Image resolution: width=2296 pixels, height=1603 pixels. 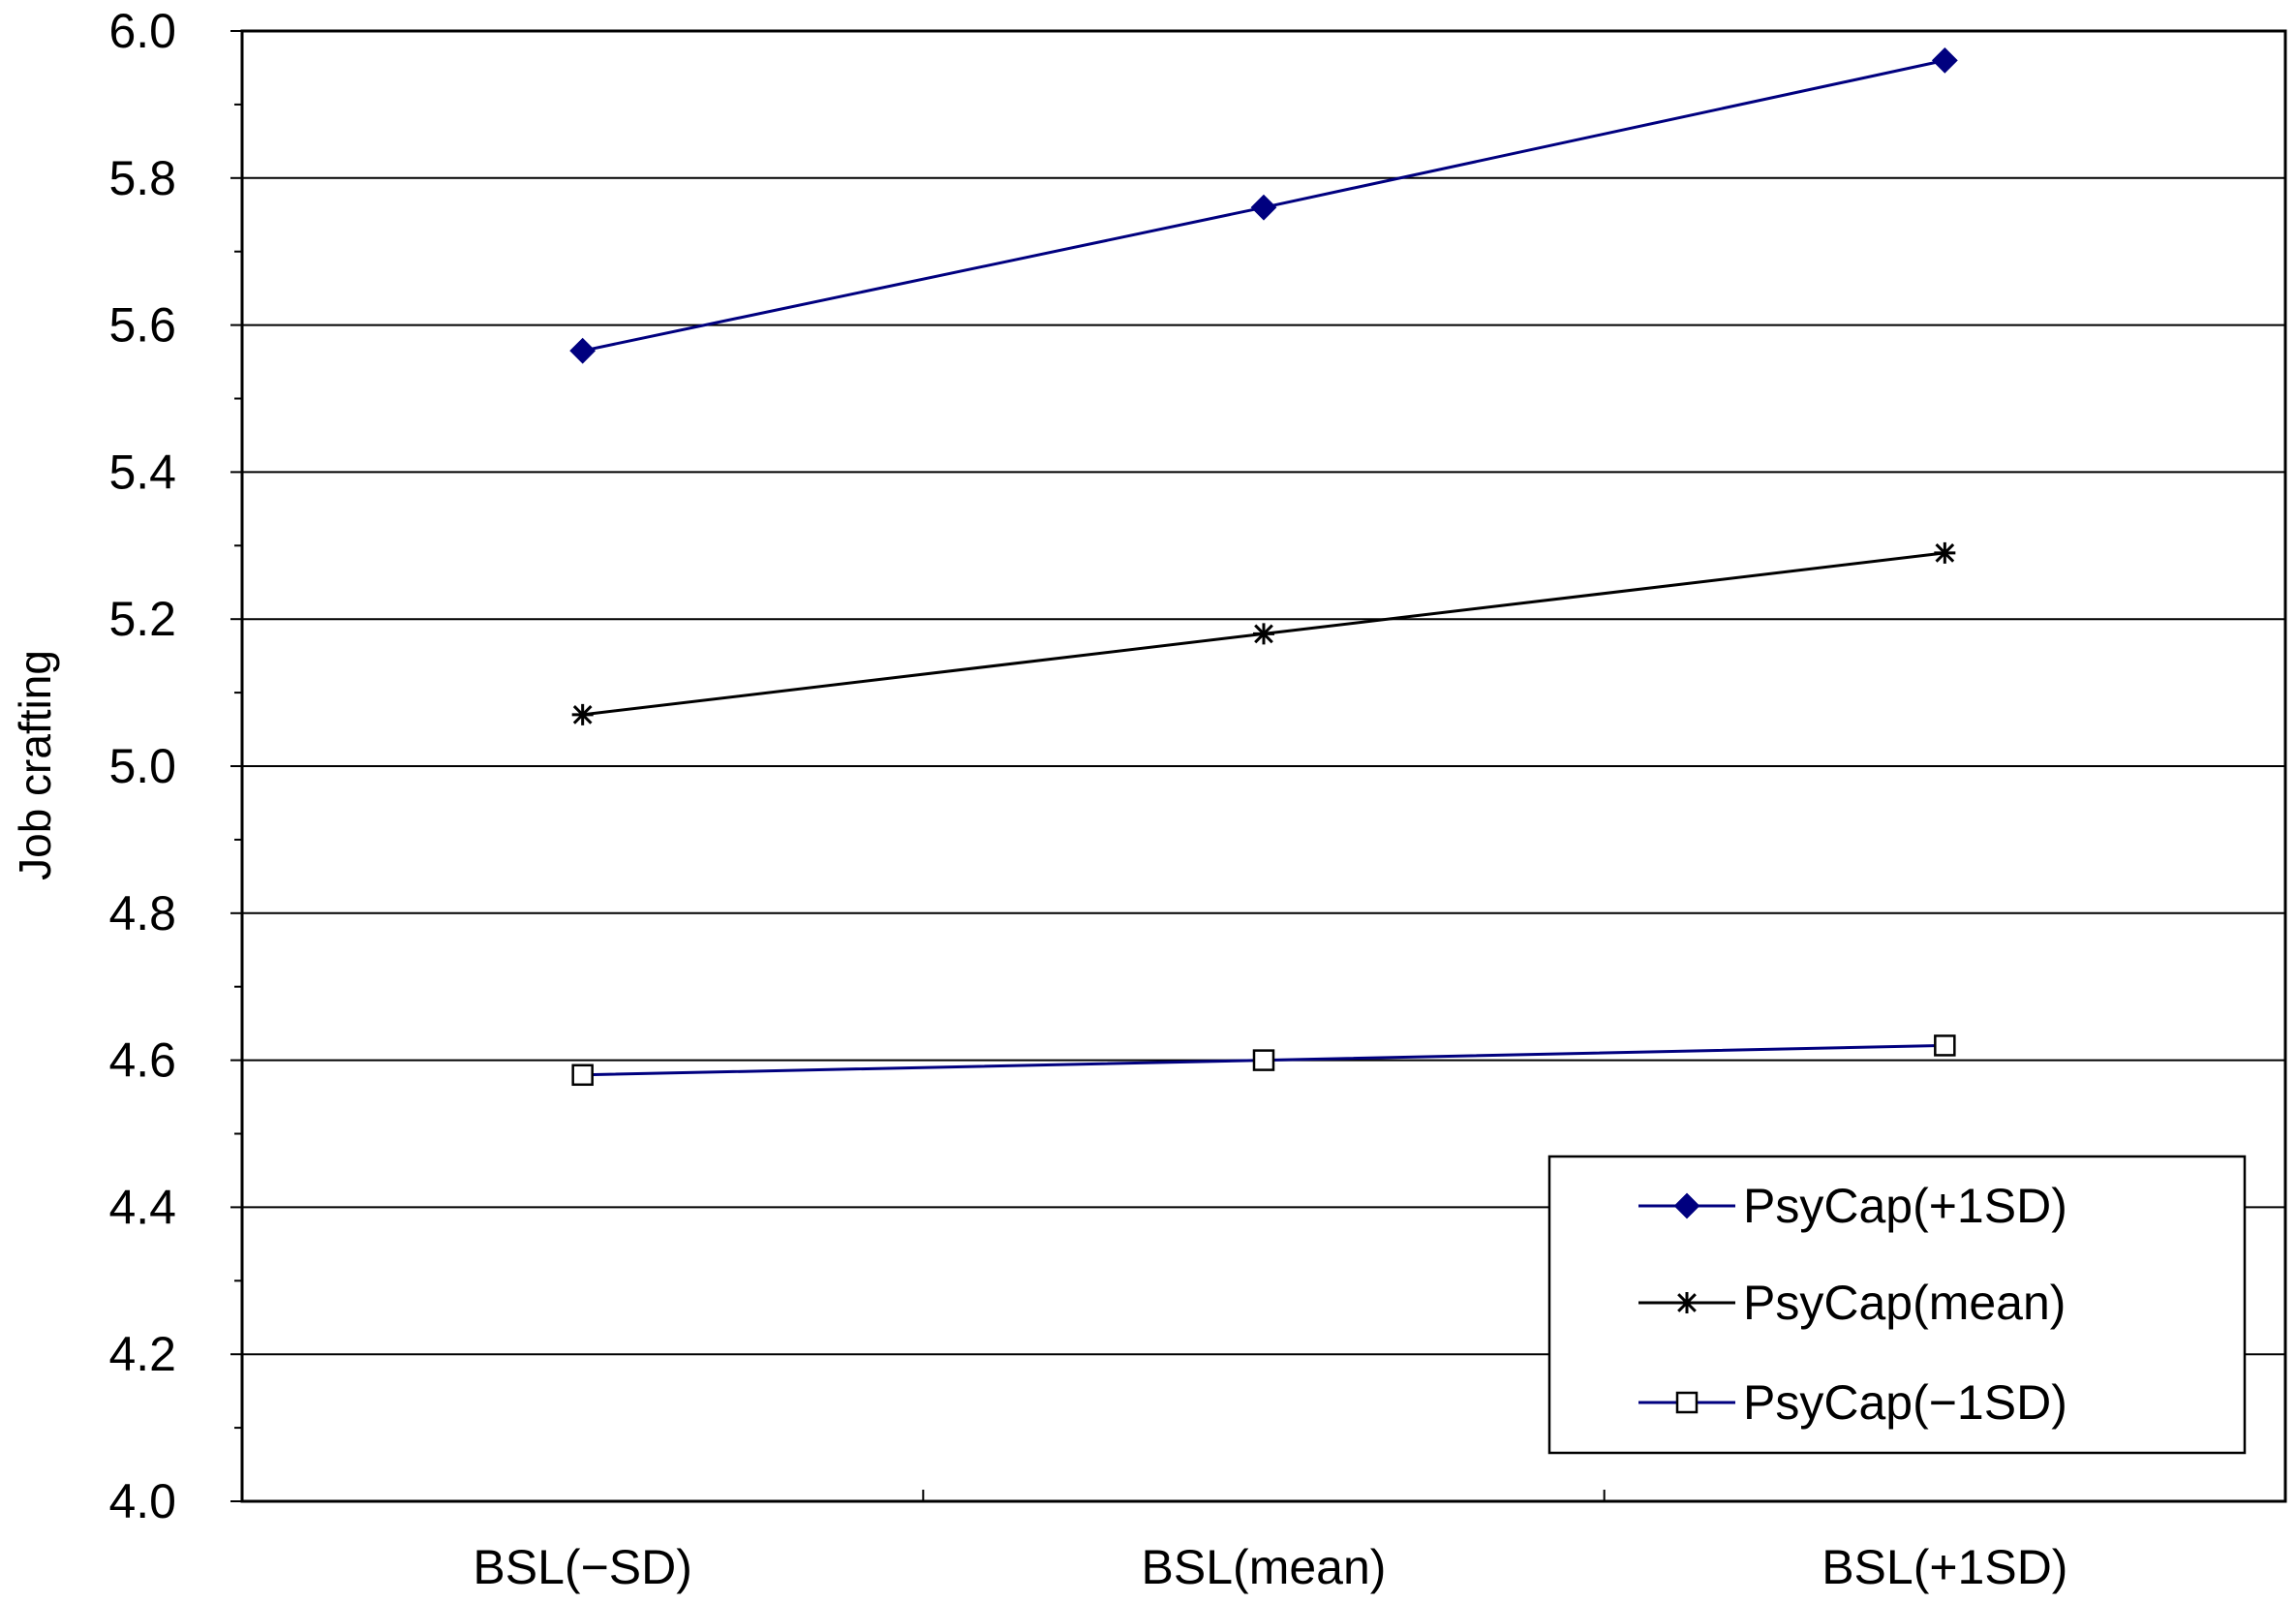 I want to click on y-tick-labels: 4.0 4.2 4.4 4.6 4.8 5.0 5.2 5.4 5.6 5.8 6.0, so click(x=142, y=766).